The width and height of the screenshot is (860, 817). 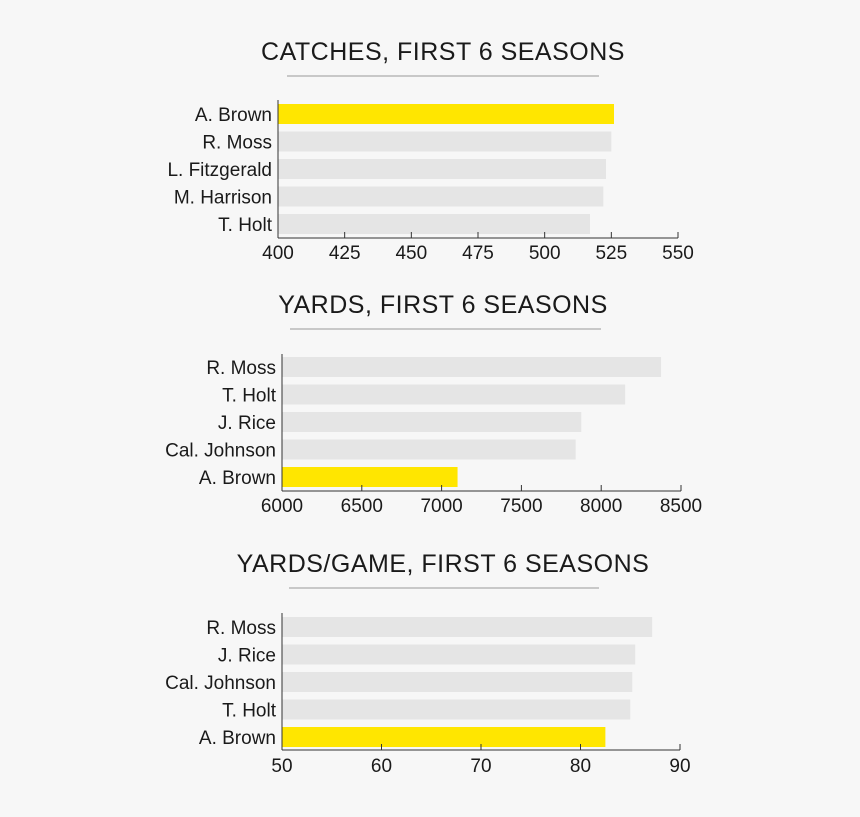 I want to click on chart-title: YARDS, FIRST 6 SEASONS, so click(x=443, y=305).